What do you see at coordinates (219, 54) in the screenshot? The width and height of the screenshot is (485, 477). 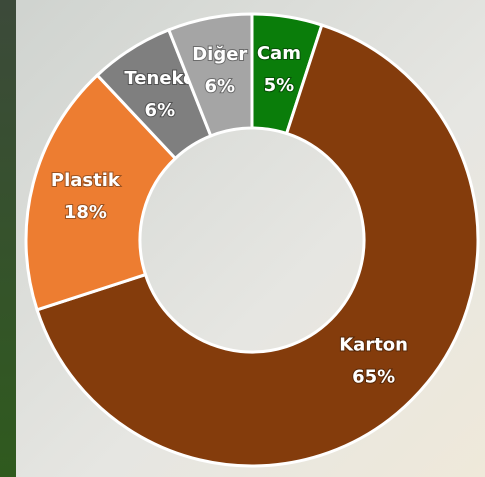 I see `slice-label: Diğer` at bounding box center [219, 54].